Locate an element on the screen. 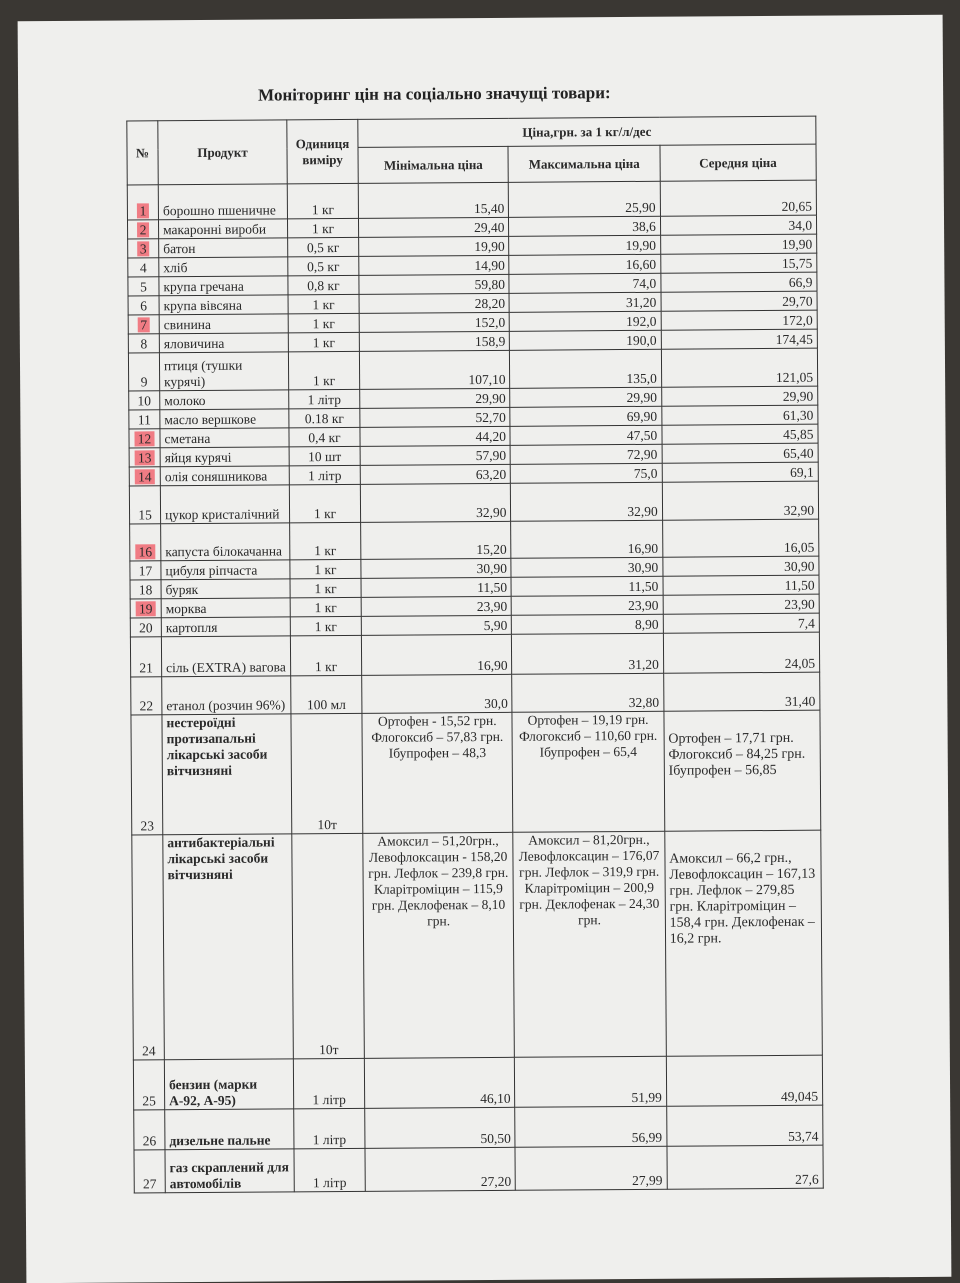 The height and width of the screenshot is (1283, 960). row-number: 26 is located at coordinates (149, 1129).